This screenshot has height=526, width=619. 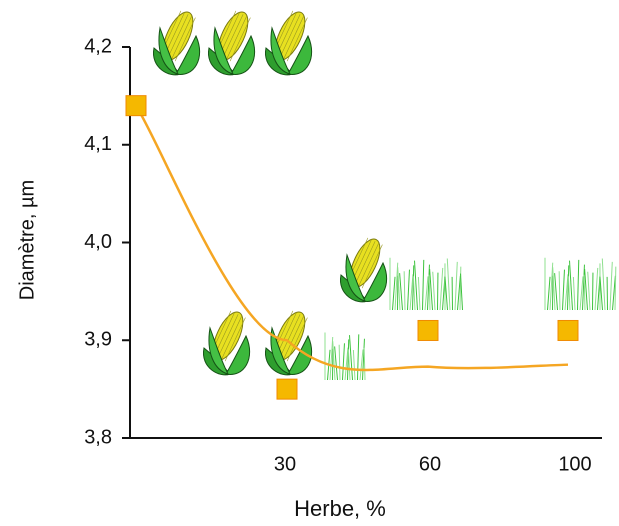 I want to click on x-axis-title: Herbe, %, so click(x=340, y=508).